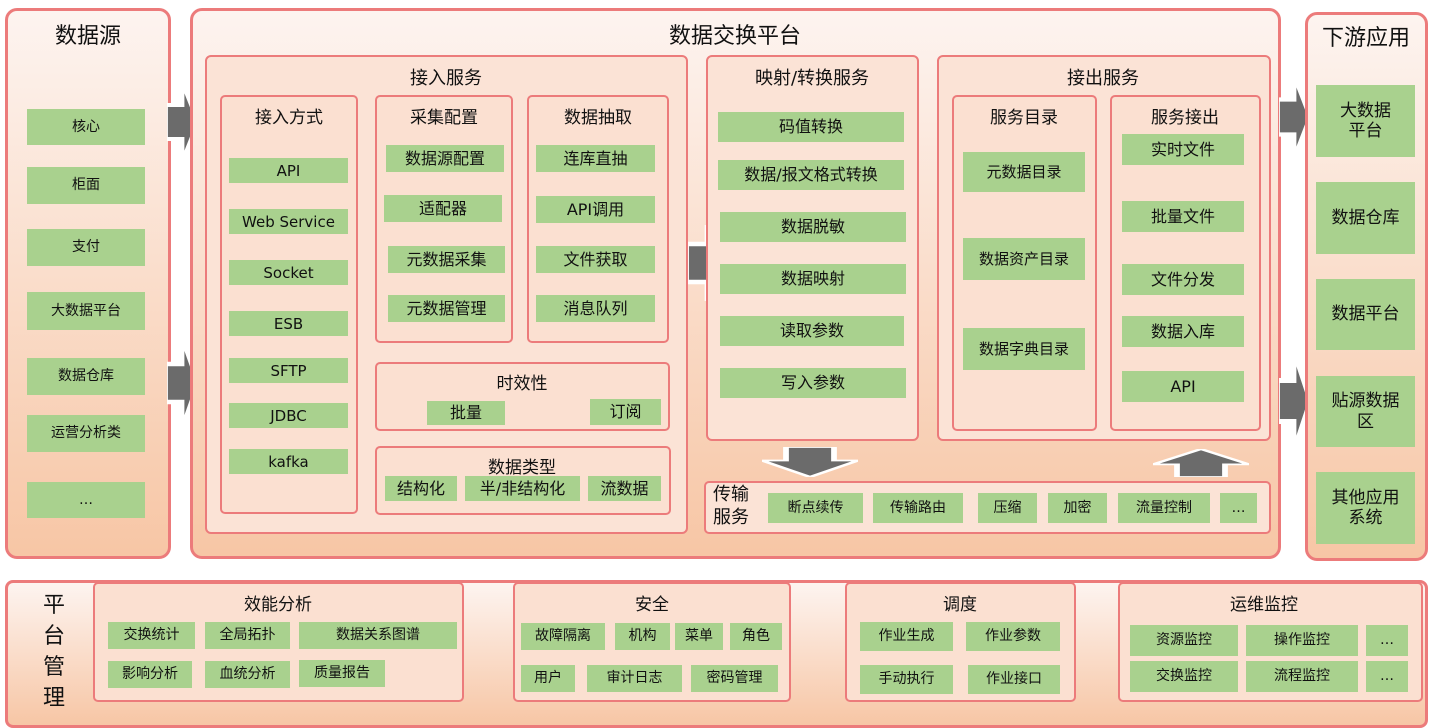 This screenshot has height=728, width=1434. Describe the element at coordinates (1365, 38) in the screenshot. I see `downstream-title: 下游应用` at that location.